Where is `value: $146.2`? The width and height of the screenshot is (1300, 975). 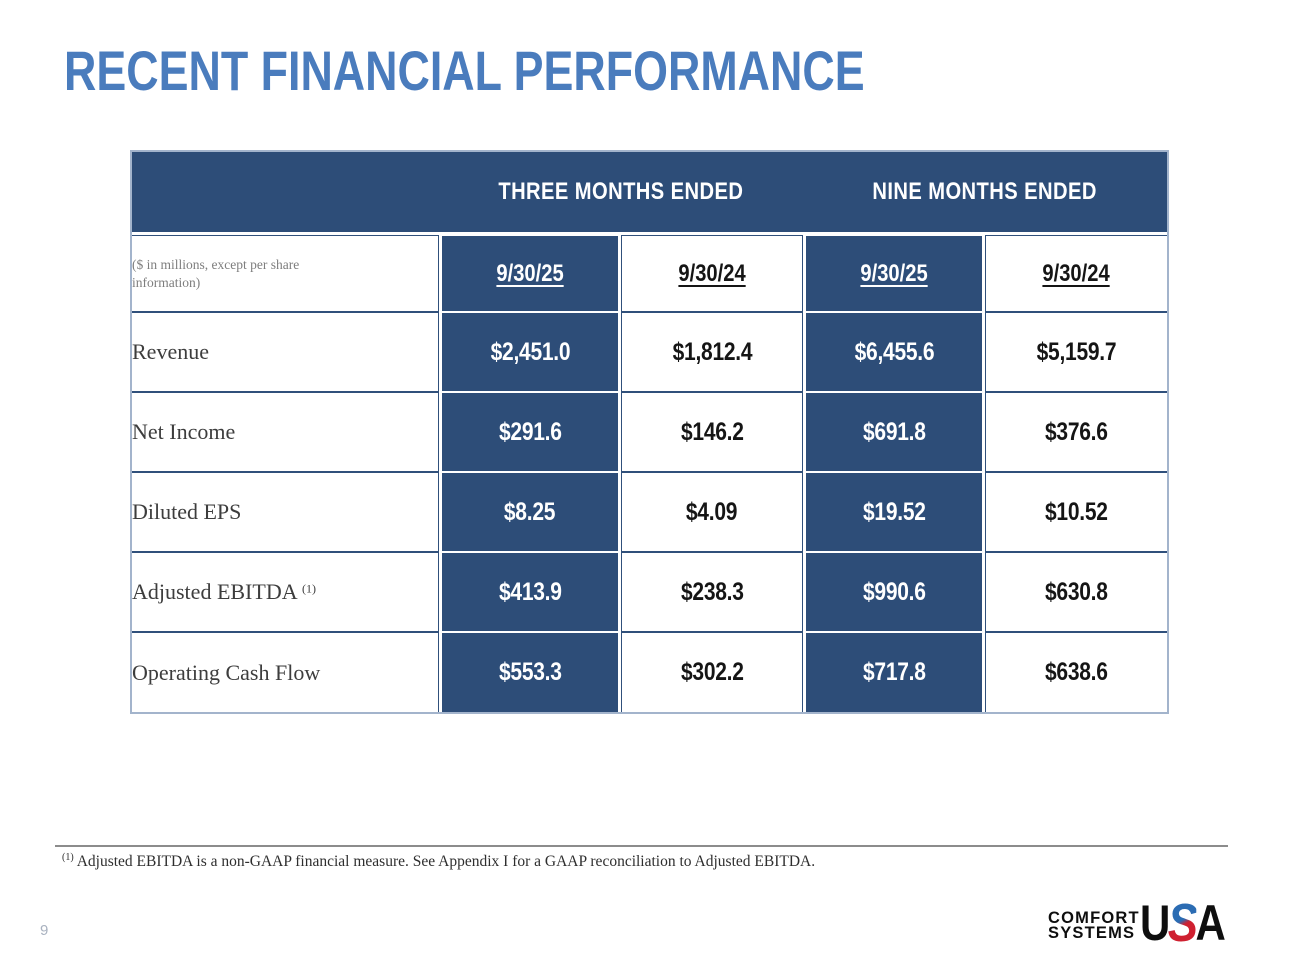 value: $146.2 is located at coordinates (712, 431).